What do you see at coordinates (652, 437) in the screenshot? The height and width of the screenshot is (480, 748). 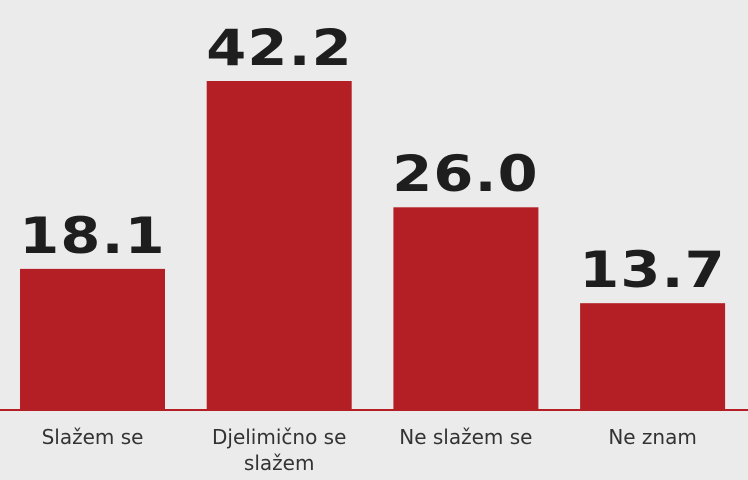 I see `category-label: Ne znam` at bounding box center [652, 437].